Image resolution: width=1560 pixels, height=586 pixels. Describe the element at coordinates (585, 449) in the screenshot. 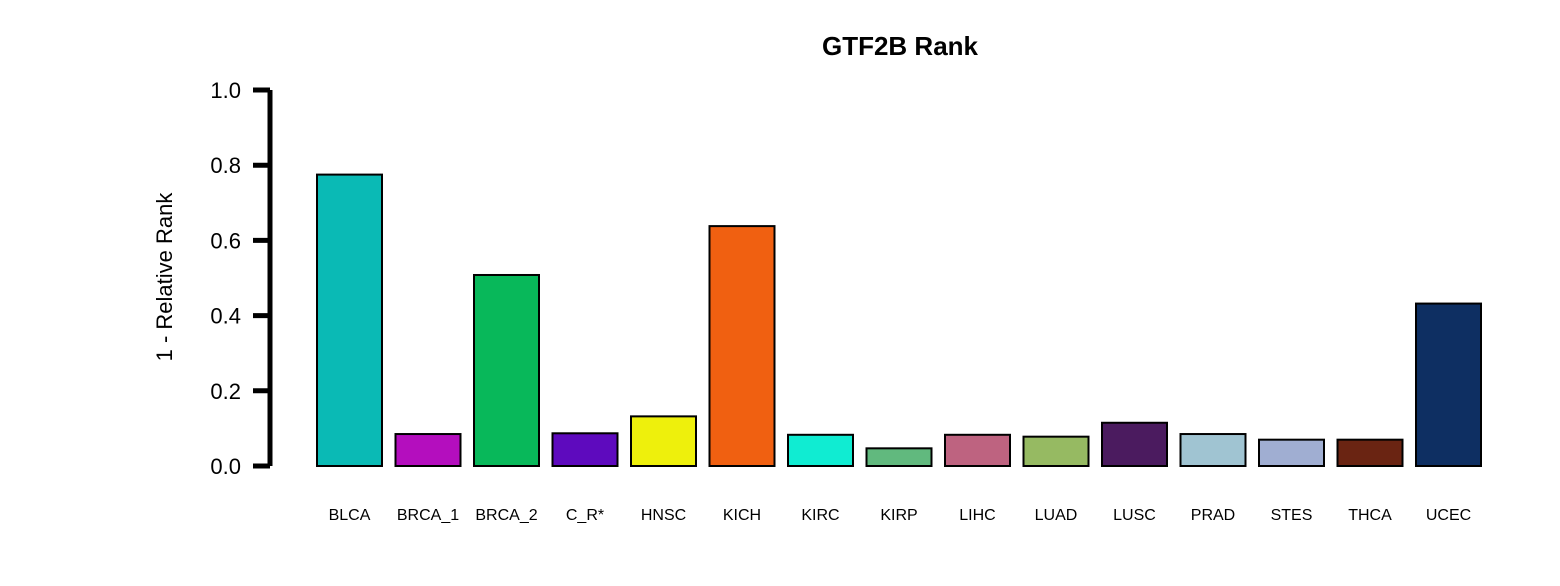

I see `bar-c-r` at that location.